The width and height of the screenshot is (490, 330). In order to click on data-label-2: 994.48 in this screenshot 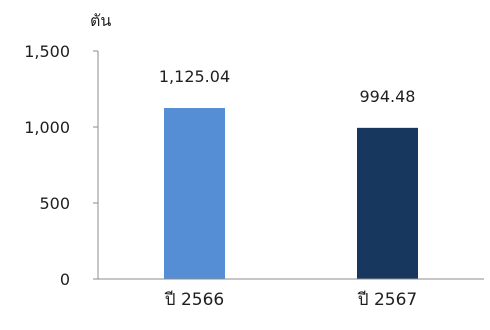, I will do `click(388, 96)`.